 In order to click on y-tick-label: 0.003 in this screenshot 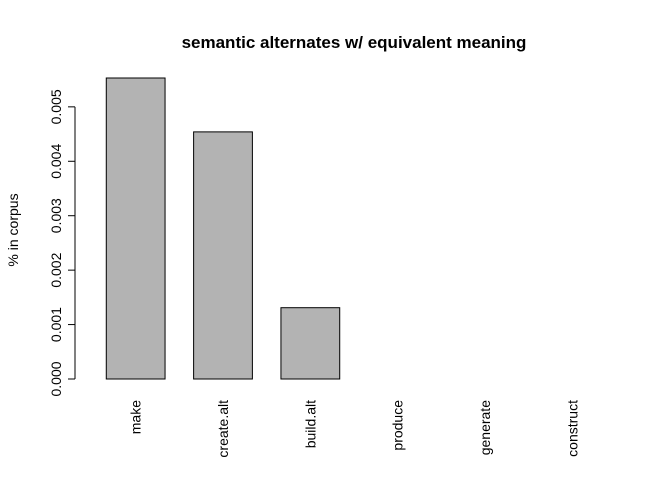, I will do `click(56, 215)`.